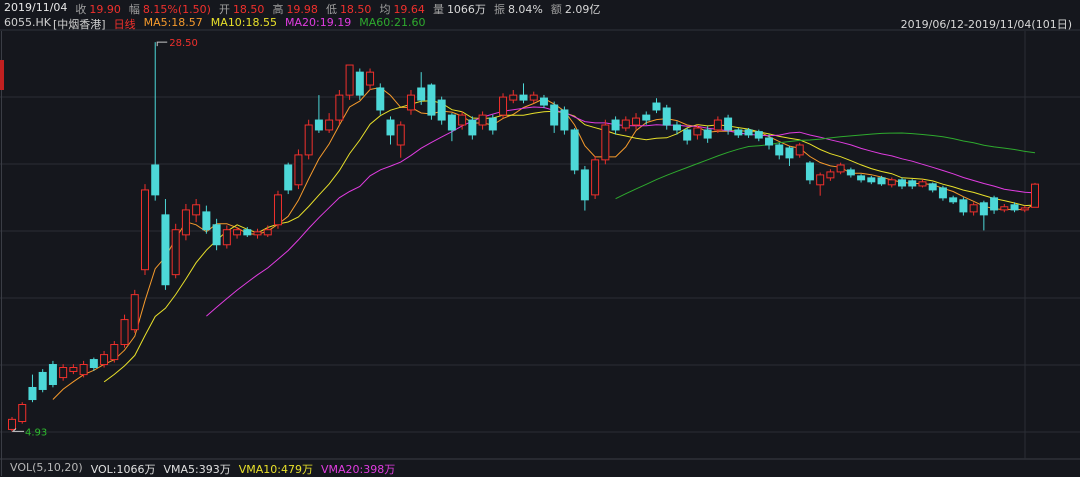  What do you see at coordinates (105, 9) in the screenshot?
I see `quote-value: 19.90` at bounding box center [105, 9].